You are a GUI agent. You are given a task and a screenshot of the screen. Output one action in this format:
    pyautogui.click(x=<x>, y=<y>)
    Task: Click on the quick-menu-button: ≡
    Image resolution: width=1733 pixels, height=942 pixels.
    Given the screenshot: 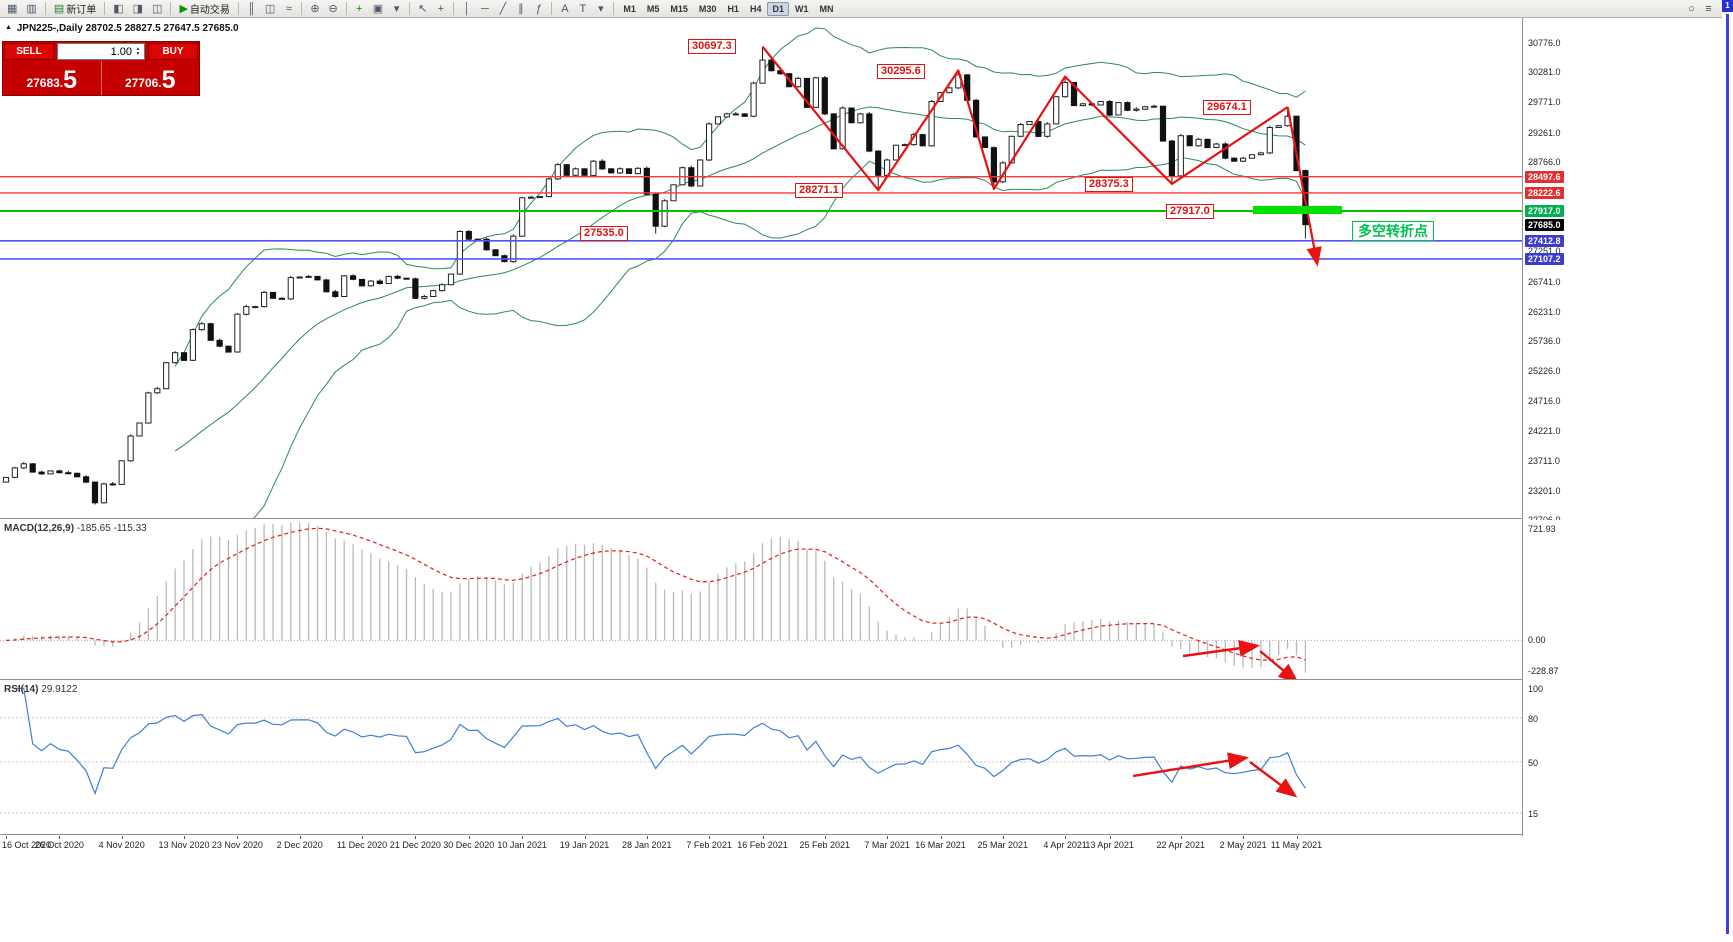 What is the action you would take?
    pyautogui.click(x=1708, y=9)
    